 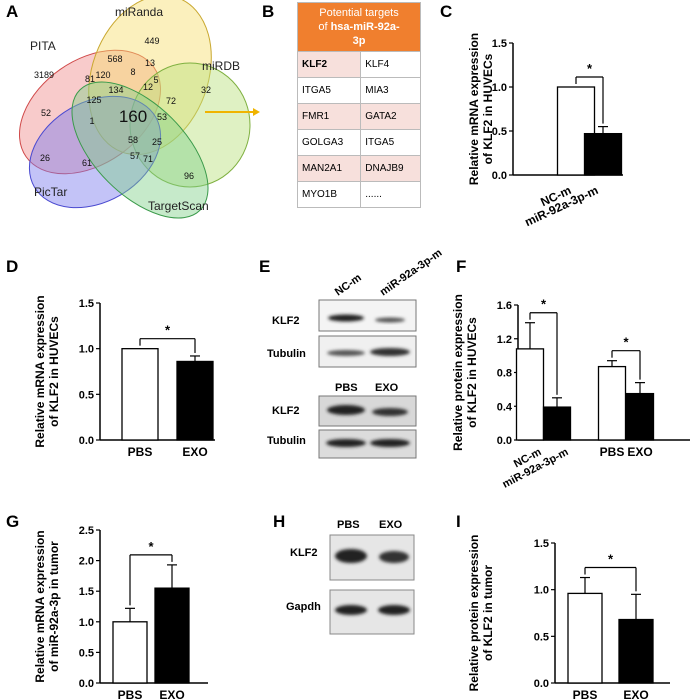 What do you see at coordinates (324, 27) in the screenshot?
I see `header-text: of` at bounding box center [324, 27].